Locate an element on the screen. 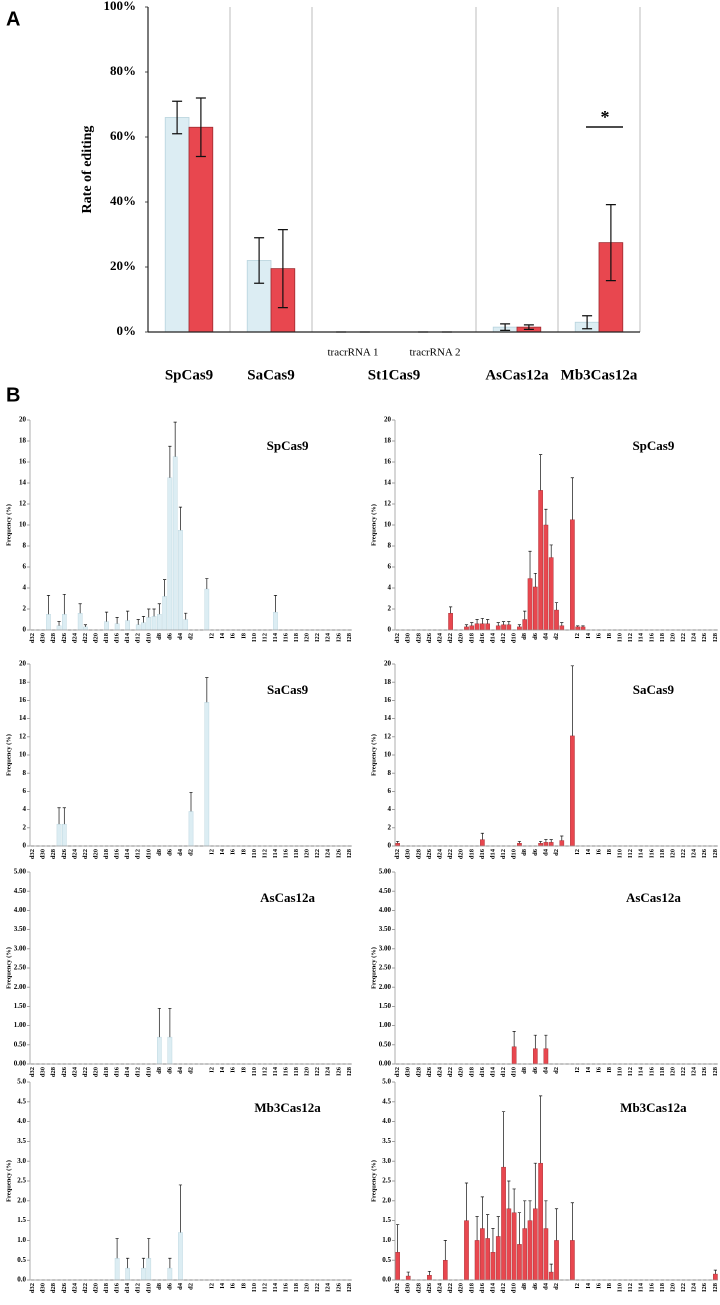  y-tick-label: 14 is located at coordinates (388, 718).